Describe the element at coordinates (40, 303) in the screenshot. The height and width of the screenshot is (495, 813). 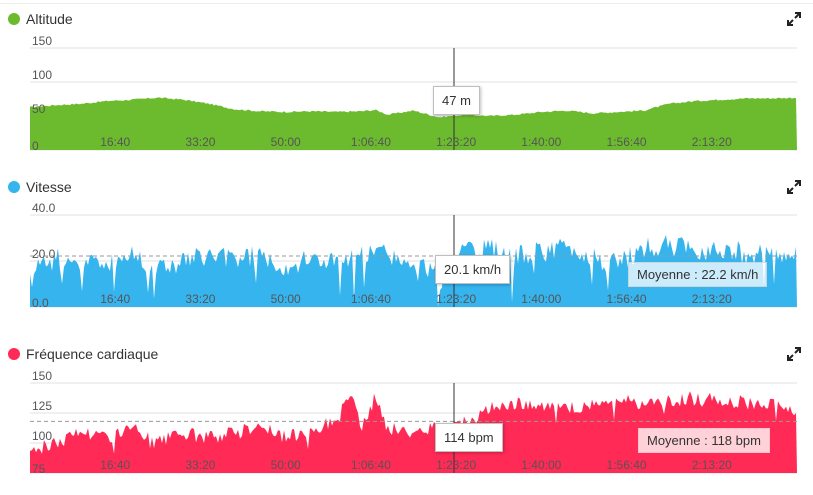
I see `speed-ytick-label: 0.0` at that location.